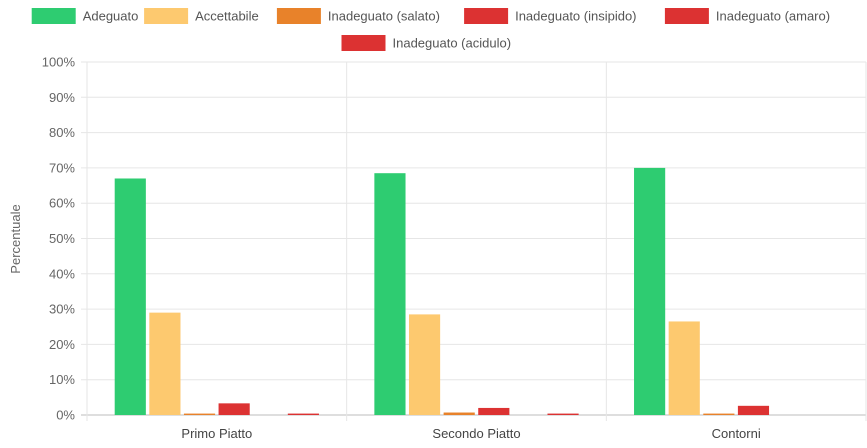 The image size is (867, 448). Describe the element at coordinates (62, 238) in the screenshot. I see `y-tick-label: 50%` at that location.